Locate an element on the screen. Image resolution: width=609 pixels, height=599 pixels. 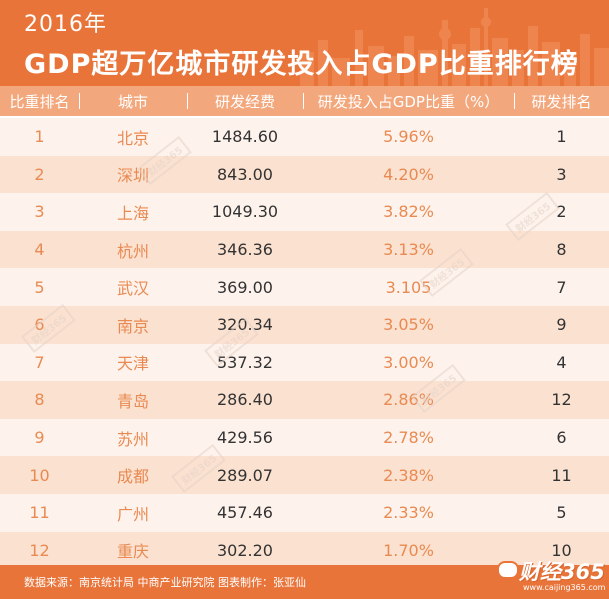
data-source-note: 数据来源：南京统计局 中商产业研究院 图表制作：张亚仙 is located at coordinates (165, 582).